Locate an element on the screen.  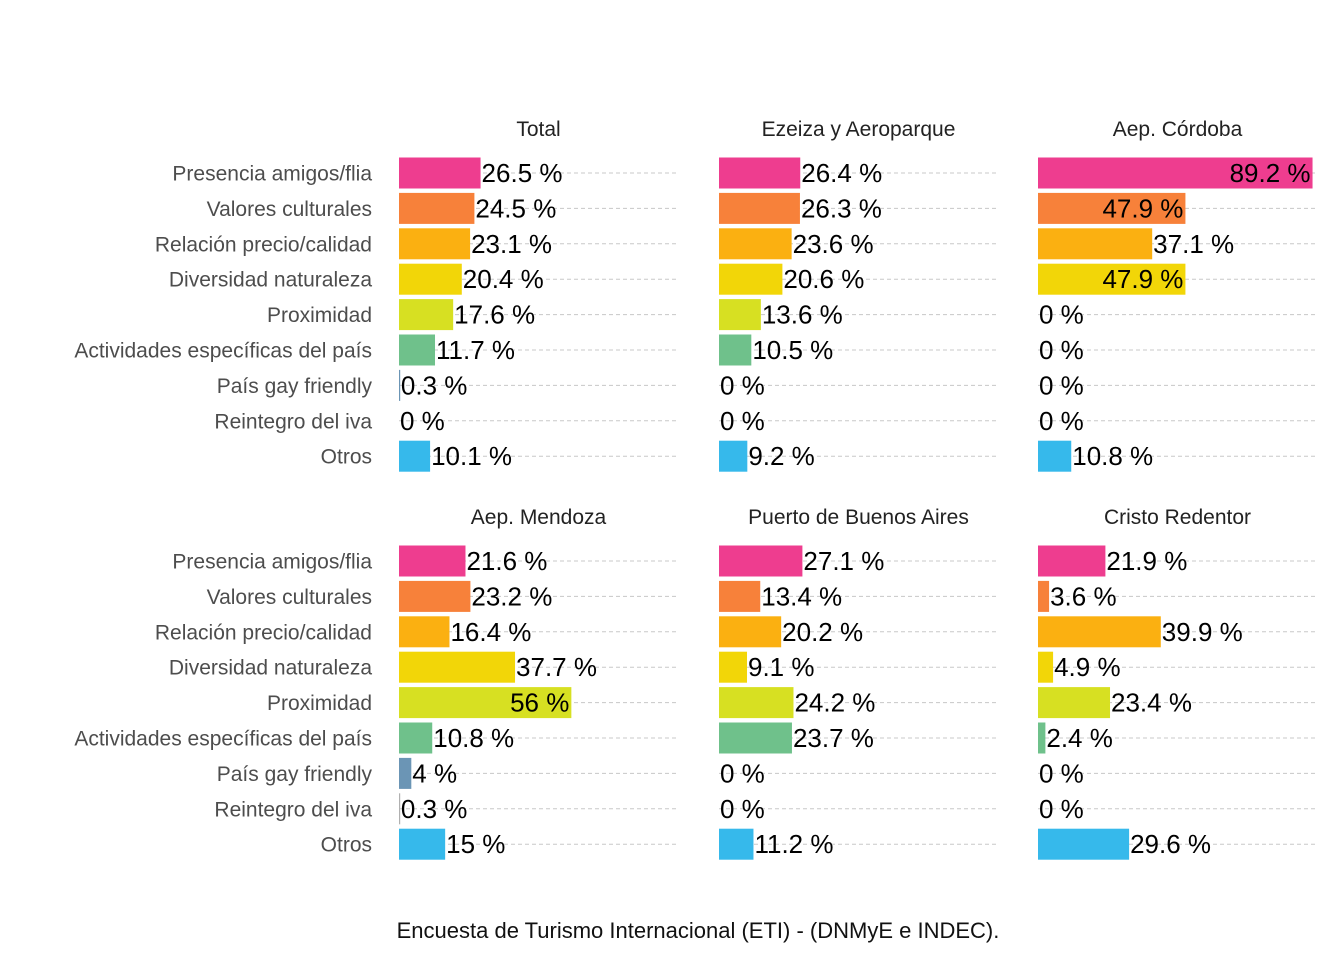
data-label: 26.5 % is located at coordinates (522, 173).